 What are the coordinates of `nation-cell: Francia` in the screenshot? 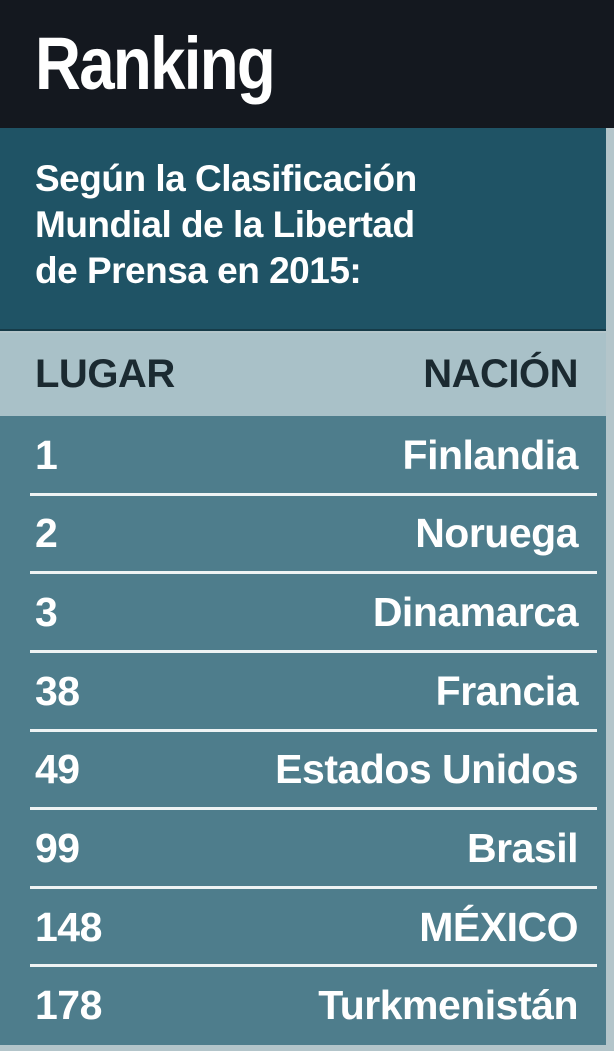 It's located at (507, 690).